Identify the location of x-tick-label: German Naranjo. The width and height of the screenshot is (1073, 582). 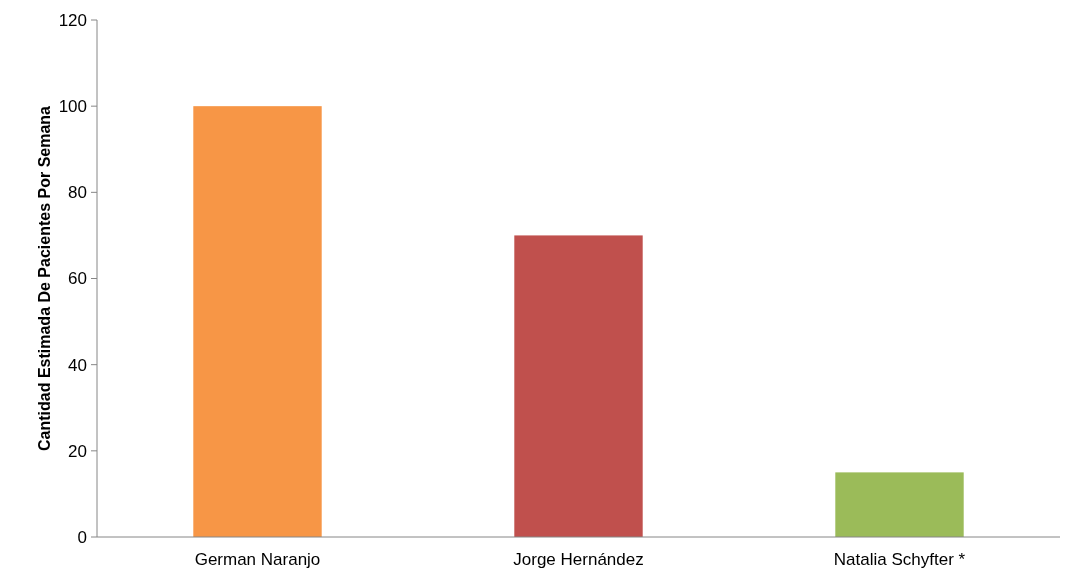
(257, 559).